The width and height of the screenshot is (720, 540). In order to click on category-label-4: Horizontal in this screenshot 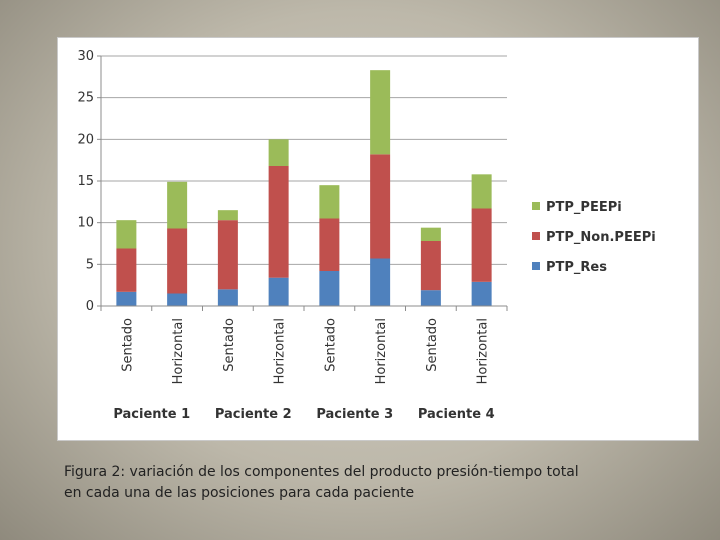, I will do `click(280, 351)`.